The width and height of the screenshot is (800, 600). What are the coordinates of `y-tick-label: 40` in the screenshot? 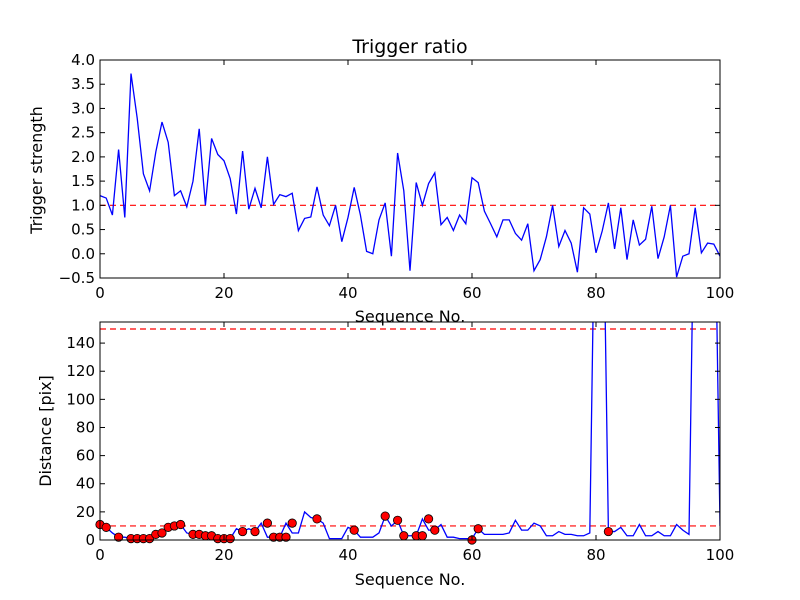 It's located at (85, 484).